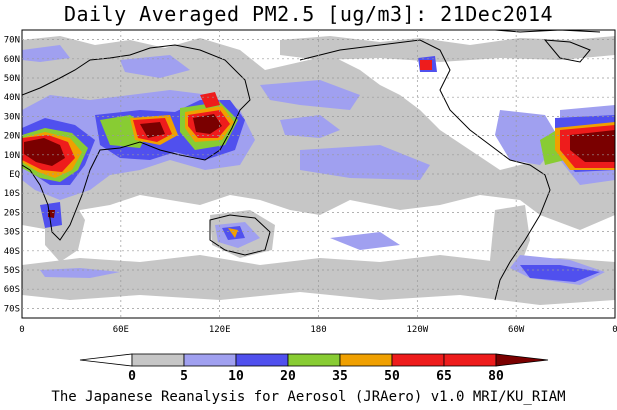 Image resolution: width=617 pixels, height=410 pixels. I want to click on lat-label: 20N, so click(12, 137).